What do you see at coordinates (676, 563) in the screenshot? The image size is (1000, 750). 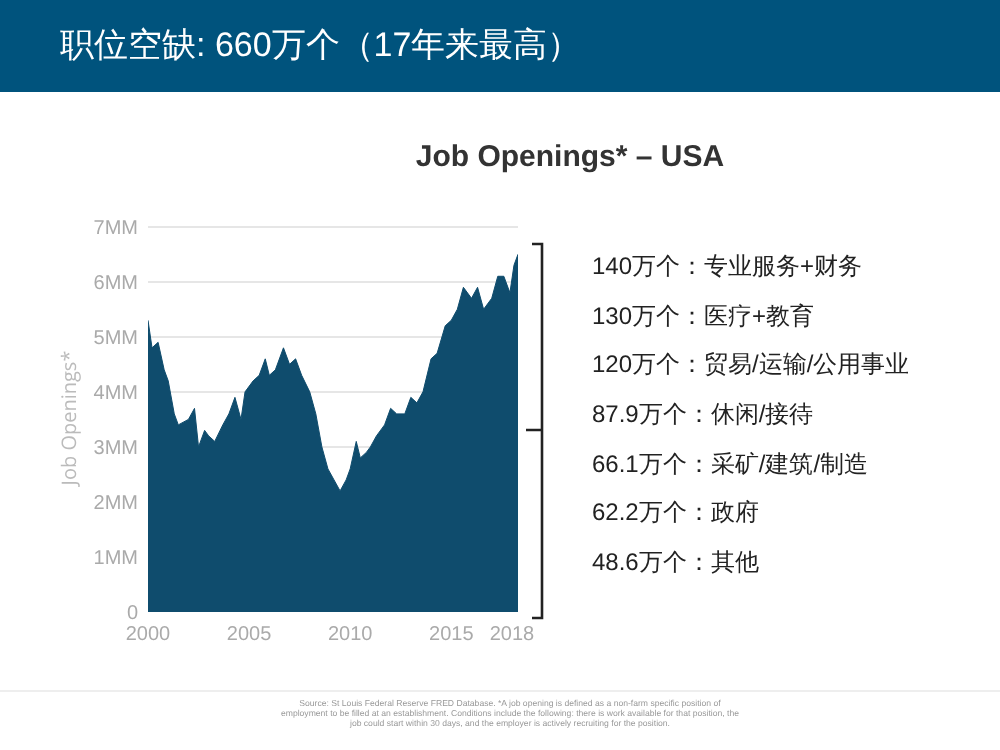 I see `text: 48.6万个：其他` at bounding box center [676, 563].